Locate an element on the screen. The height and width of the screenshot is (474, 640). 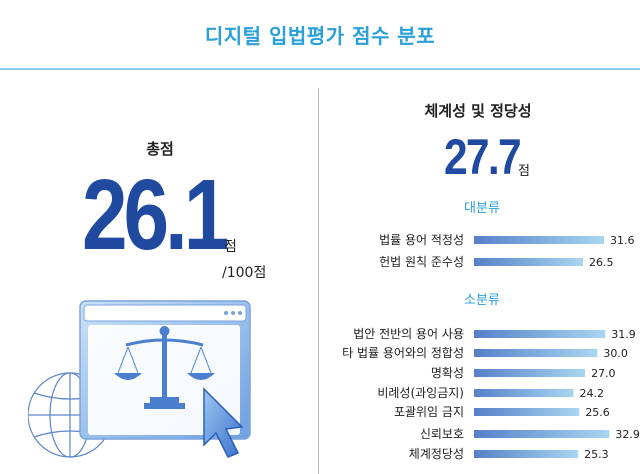
chart-category-label: 신뢰보호 is located at coordinates (442, 434).